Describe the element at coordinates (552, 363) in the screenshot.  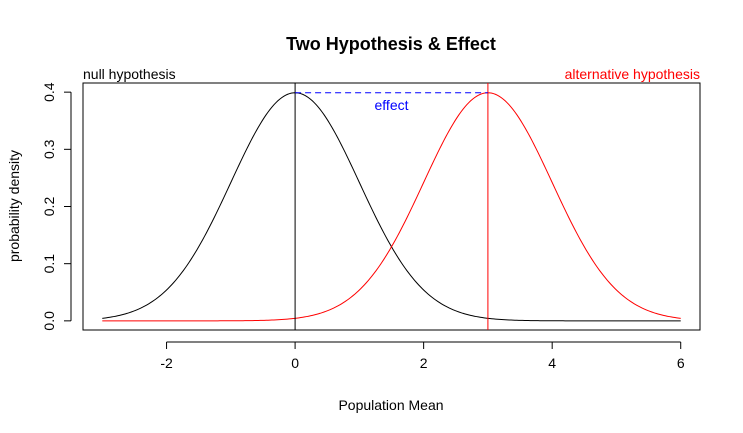
I see `x-tick-label: 4` at that location.